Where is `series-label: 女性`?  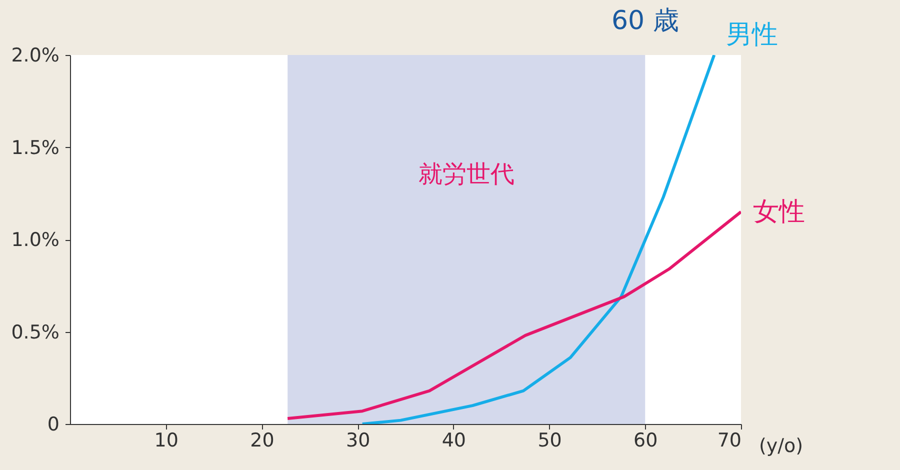
series-label: 女性 is located at coordinates (779, 211).